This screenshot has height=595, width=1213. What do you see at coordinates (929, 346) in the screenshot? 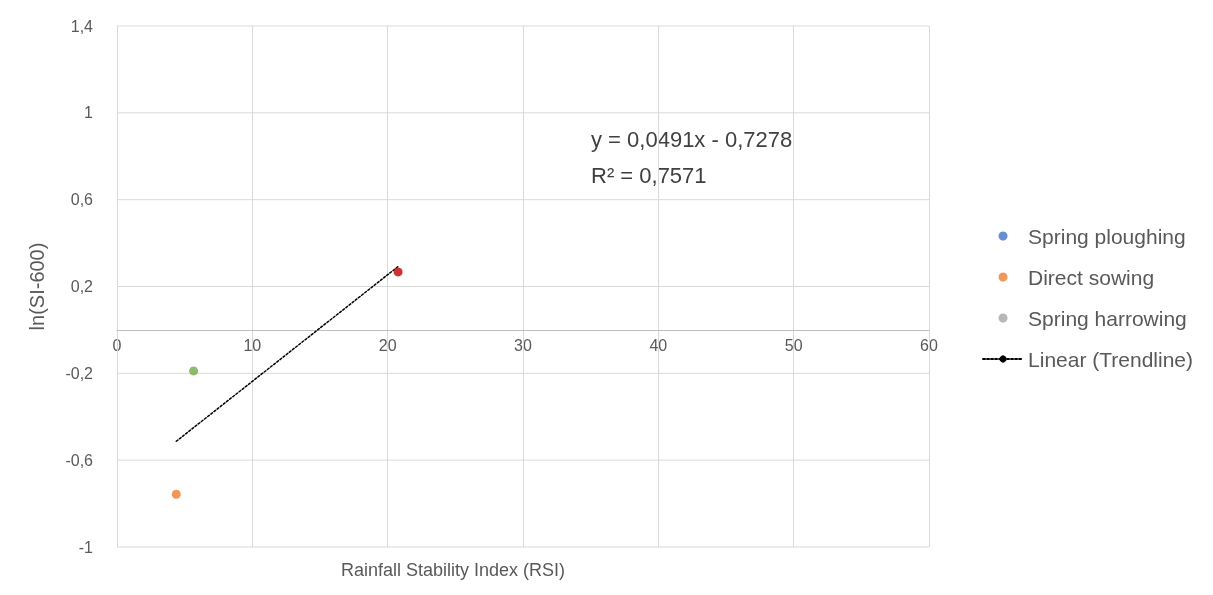
I see `x-tick-label: 60` at bounding box center [929, 346].